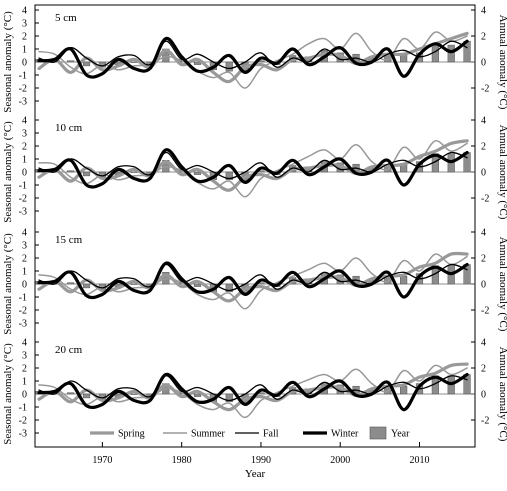  Describe the element at coordinates (102, 460) in the screenshot. I see `x-tick-label: 1970` at that location.